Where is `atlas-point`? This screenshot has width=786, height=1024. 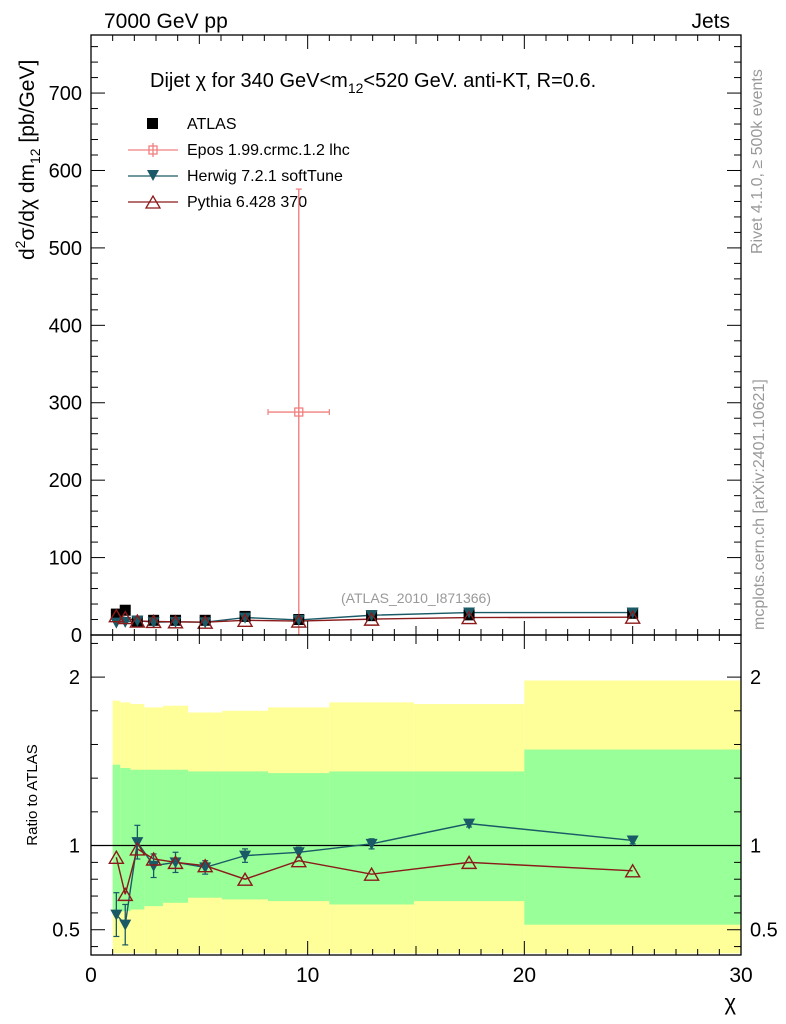 atlas-point is located at coordinates (116, 614).